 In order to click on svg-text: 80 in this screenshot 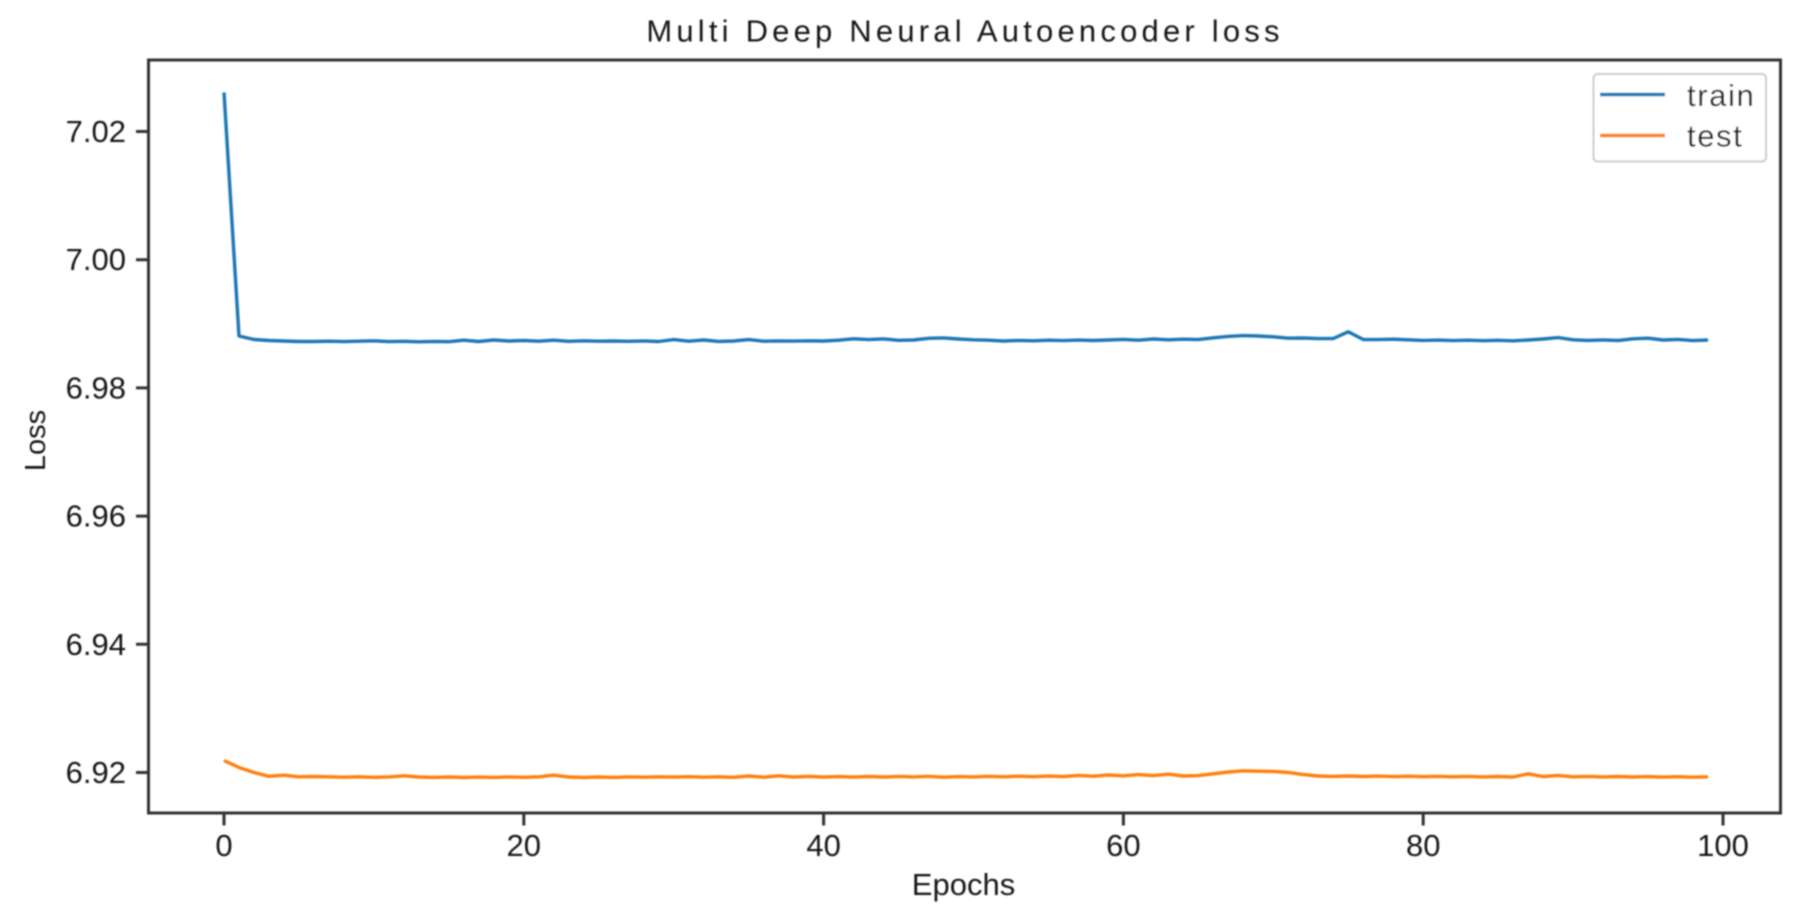, I will do `click(1423, 845)`.